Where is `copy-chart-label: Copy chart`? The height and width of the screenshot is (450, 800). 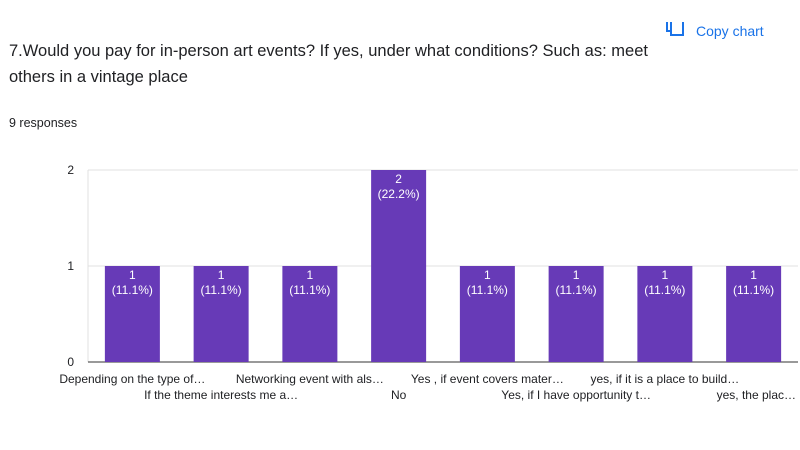
copy-chart-label: Copy chart is located at coordinates (730, 31).